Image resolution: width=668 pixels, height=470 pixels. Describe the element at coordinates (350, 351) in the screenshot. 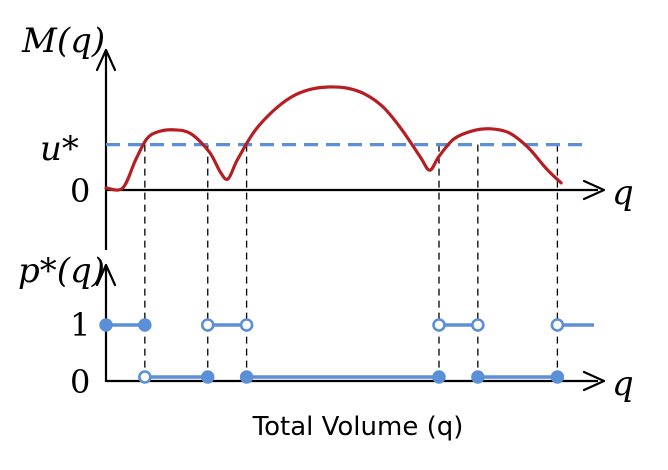

I see `step-function` at that location.